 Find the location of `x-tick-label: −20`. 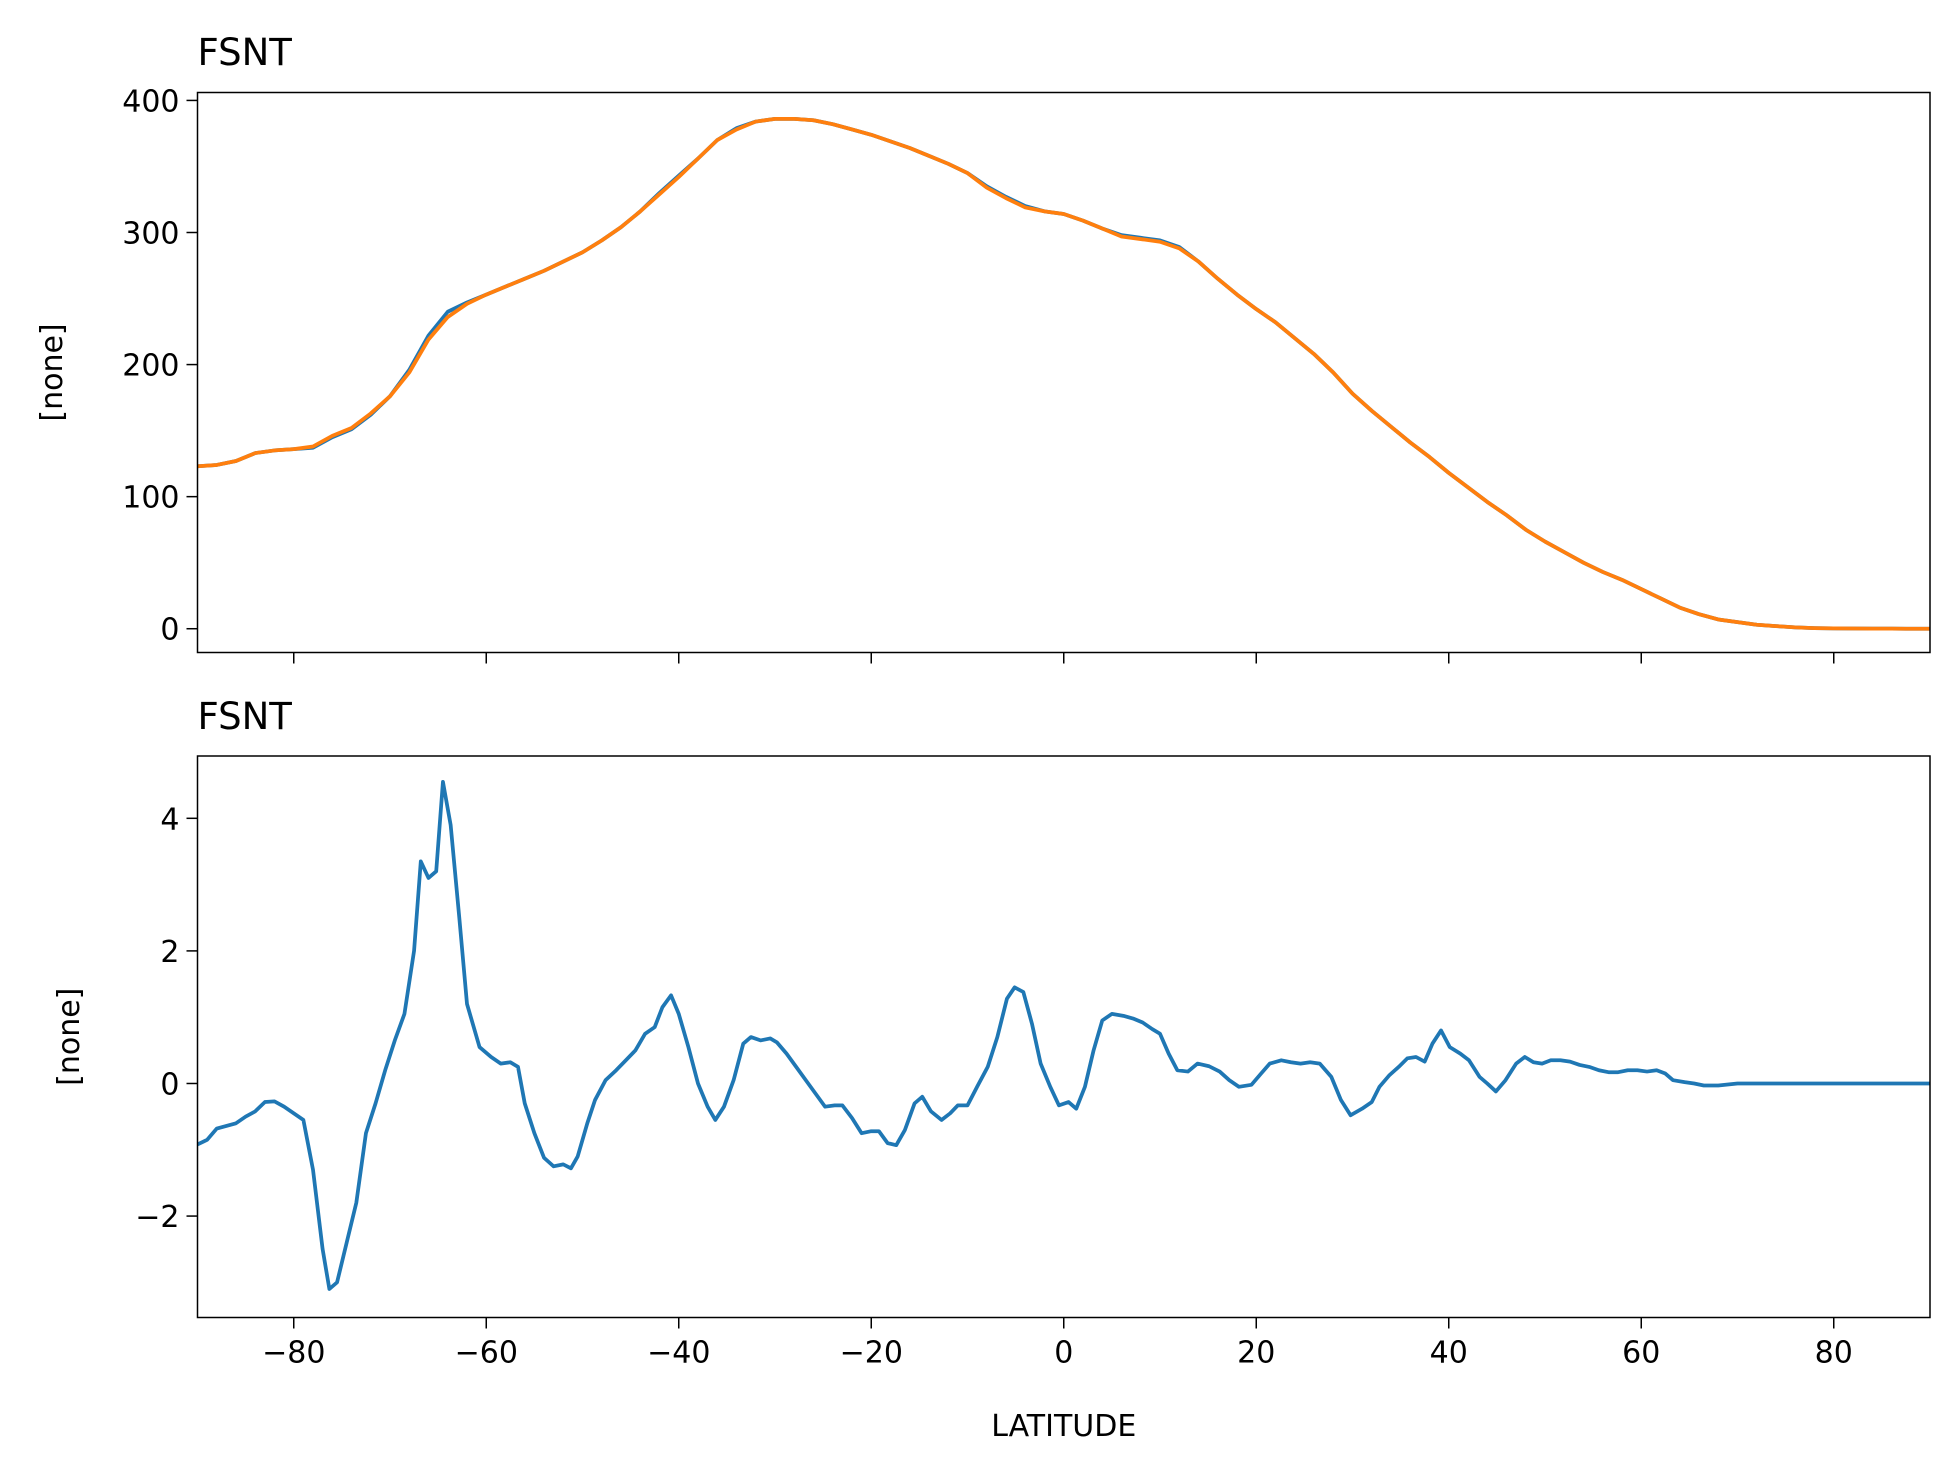

x-tick-label: −20 is located at coordinates (871, 1353).